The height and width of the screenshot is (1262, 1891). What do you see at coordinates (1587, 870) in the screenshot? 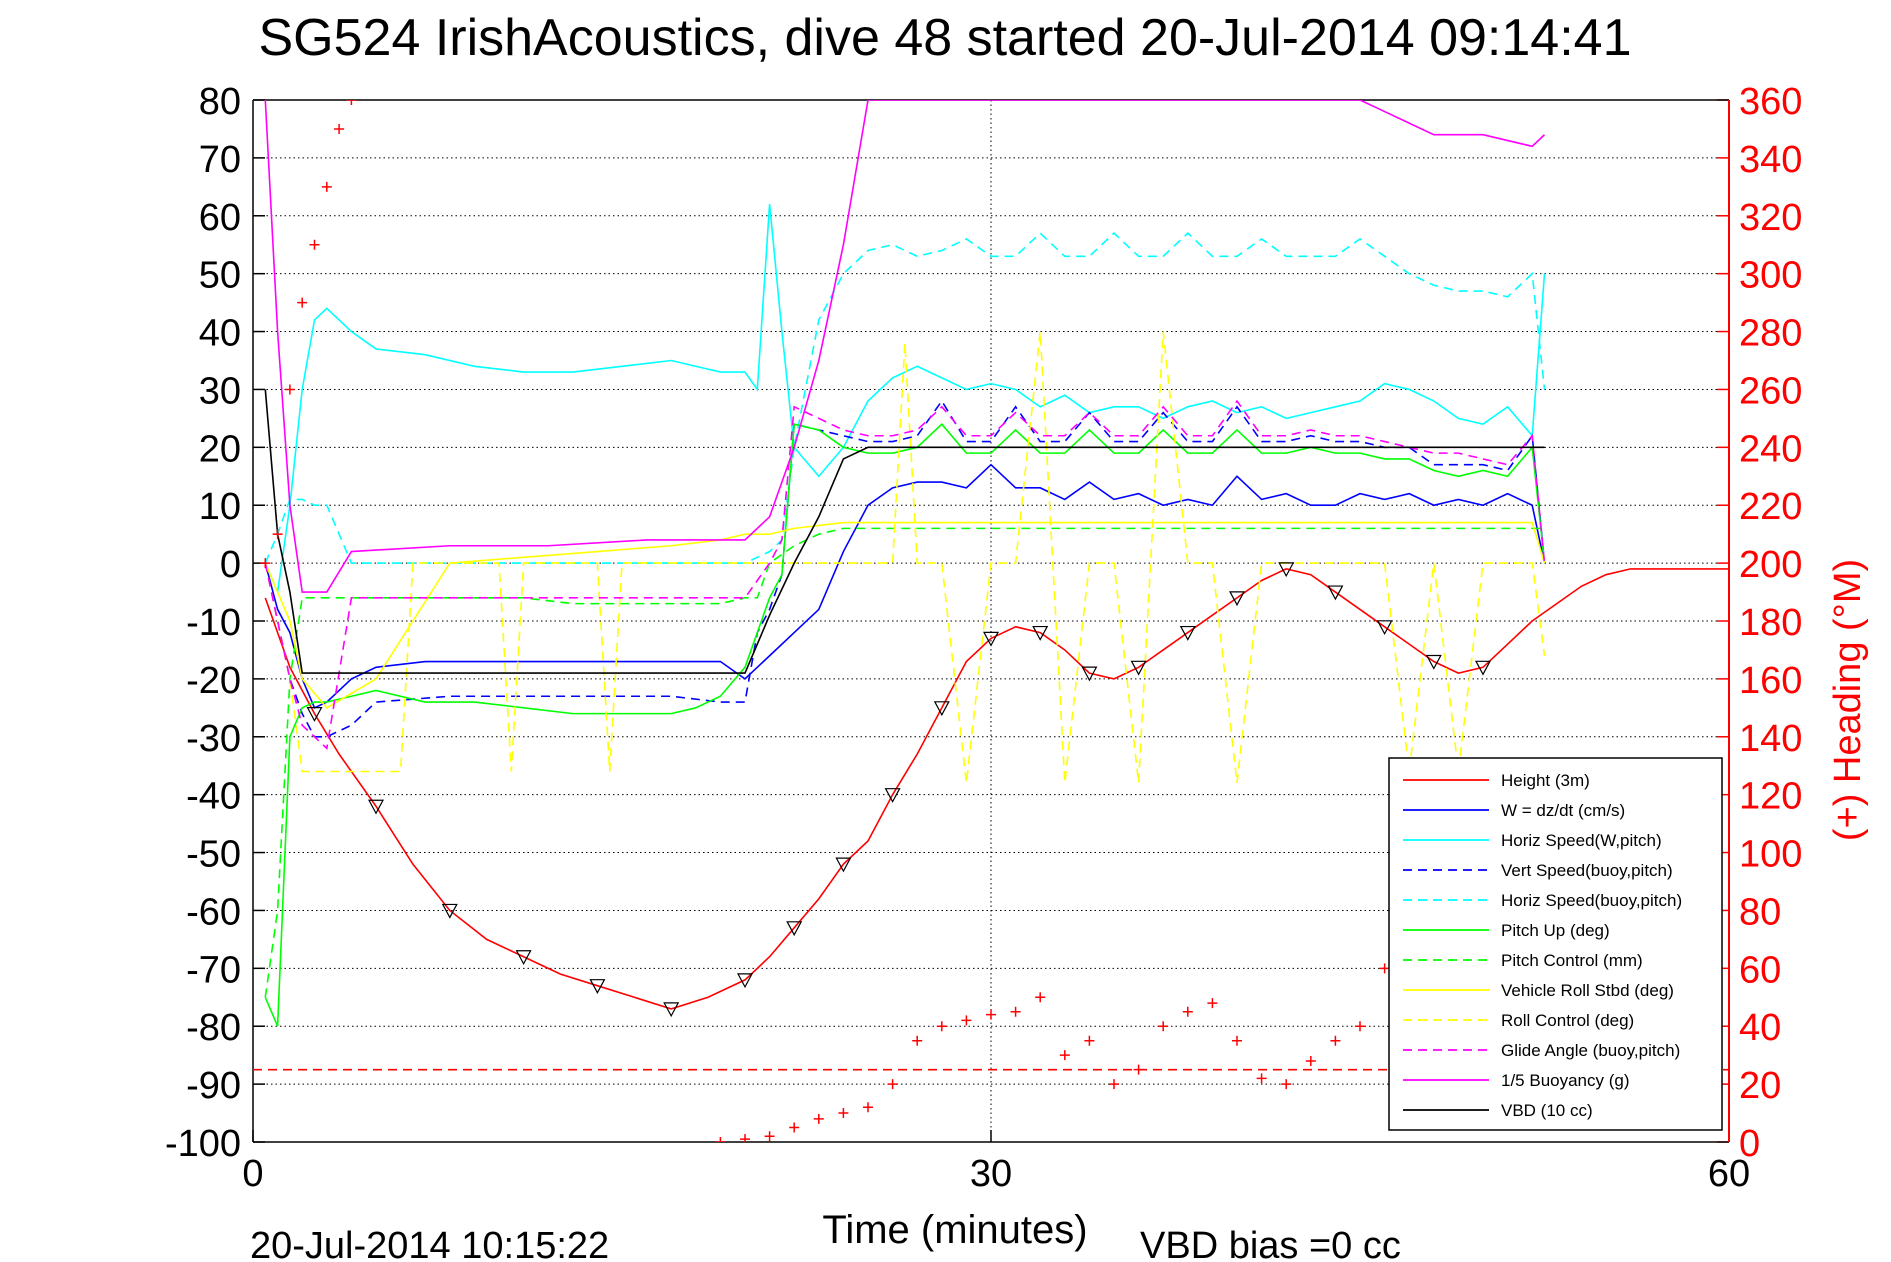
I see `legend-label: Vert Speed(buoy,pitch)` at bounding box center [1587, 870].